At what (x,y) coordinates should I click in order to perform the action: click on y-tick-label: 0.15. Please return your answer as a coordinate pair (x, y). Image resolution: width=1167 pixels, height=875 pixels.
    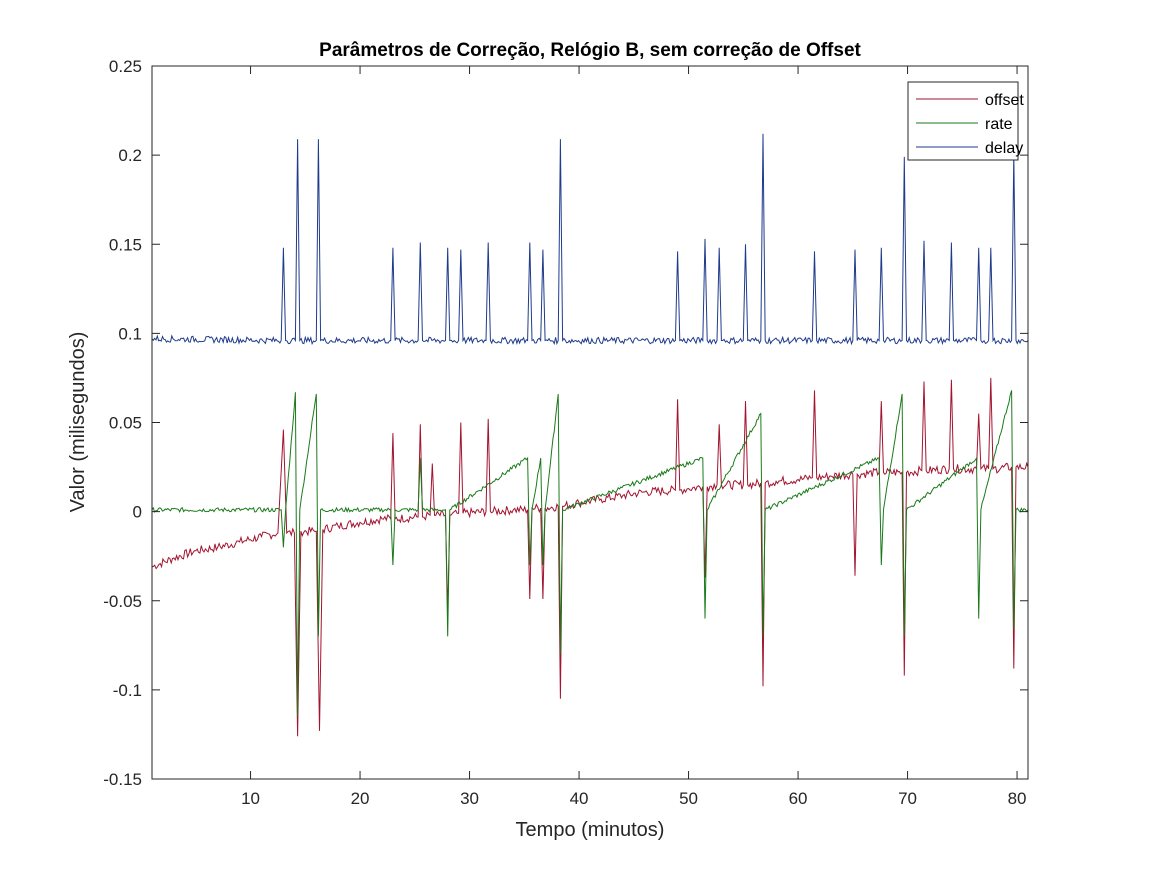
    Looking at the image, I should click on (125, 244).